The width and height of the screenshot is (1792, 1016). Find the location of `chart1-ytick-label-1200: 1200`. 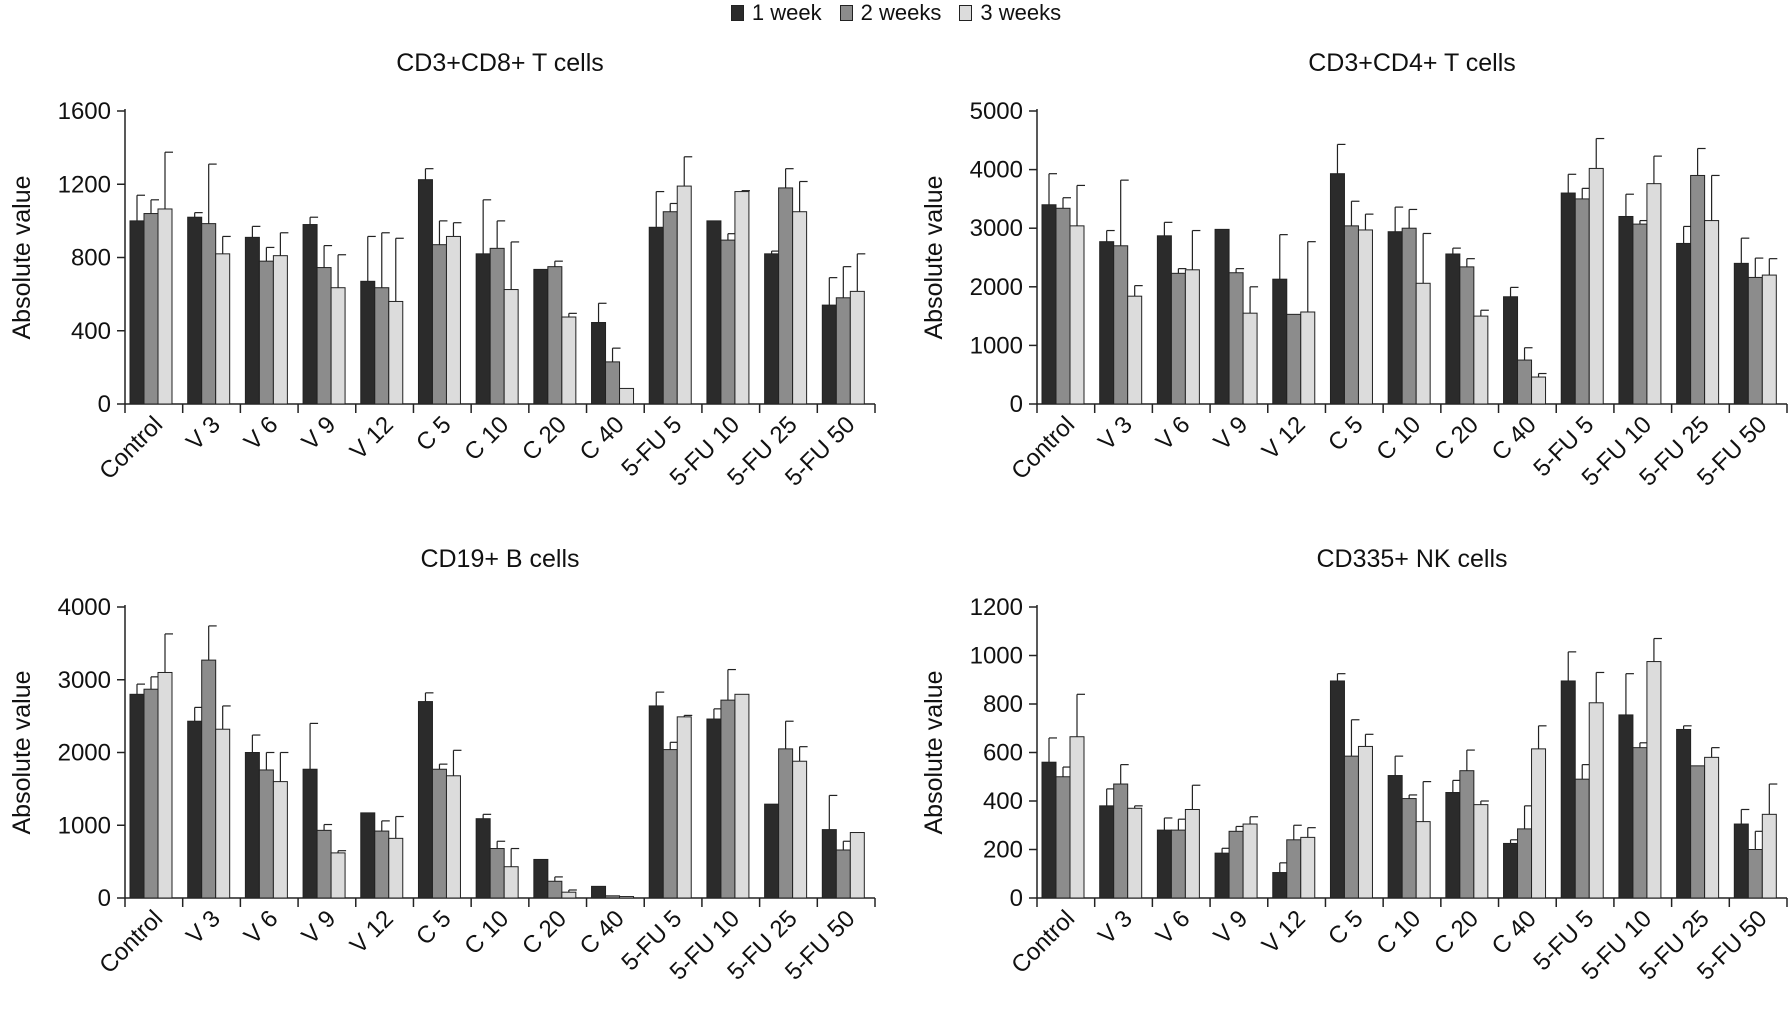

chart1-ytick-label-1200: 1200 is located at coordinates (84, 184).